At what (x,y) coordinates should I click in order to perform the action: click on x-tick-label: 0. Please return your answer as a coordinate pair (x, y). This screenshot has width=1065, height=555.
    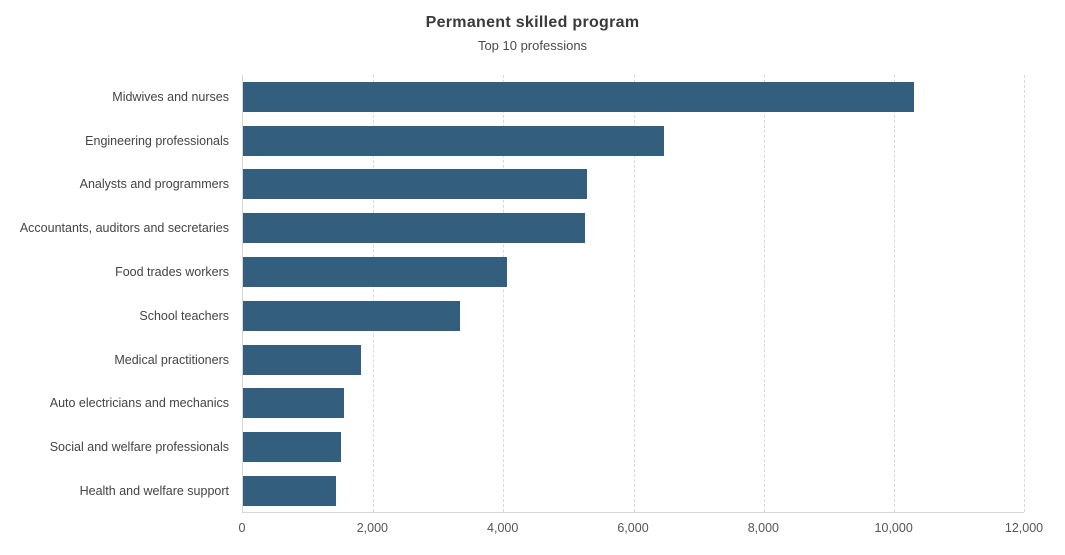
    Looking at the image, I should click on (242, 528).